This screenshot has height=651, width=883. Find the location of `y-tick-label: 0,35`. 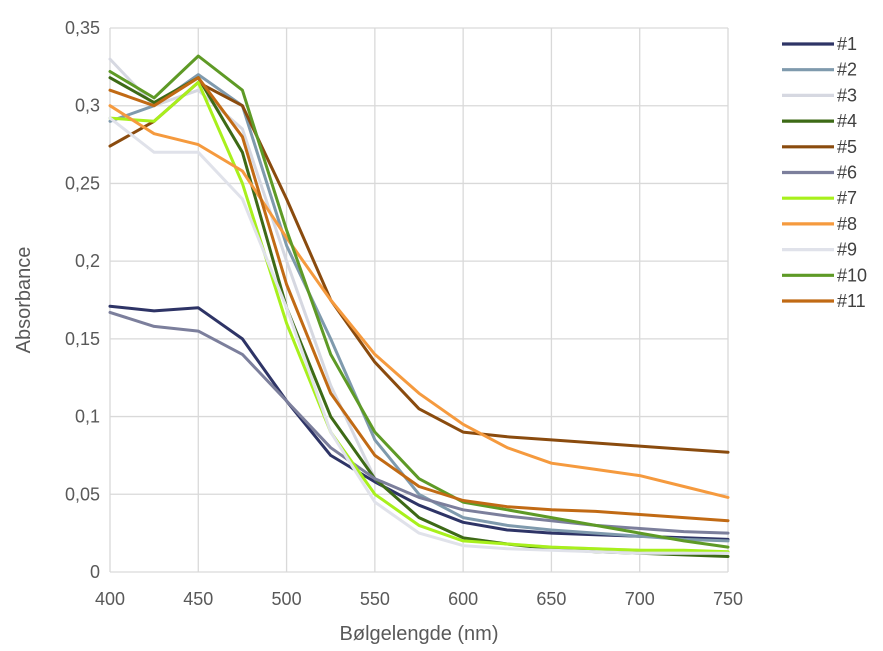

y-tick-label: 0,35 is located at coordinates (82, 28).